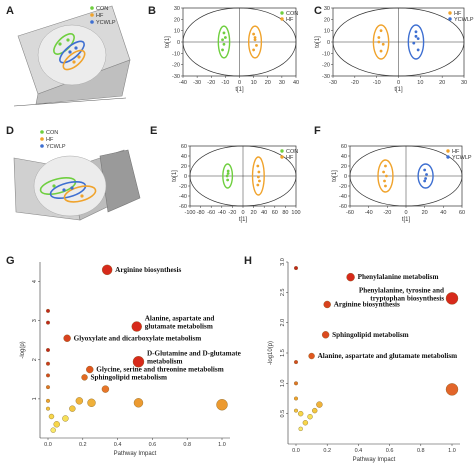  Describe the element at coordinates (35, 398) in the screenshot. I see `y-tick-label: 1` at that location.